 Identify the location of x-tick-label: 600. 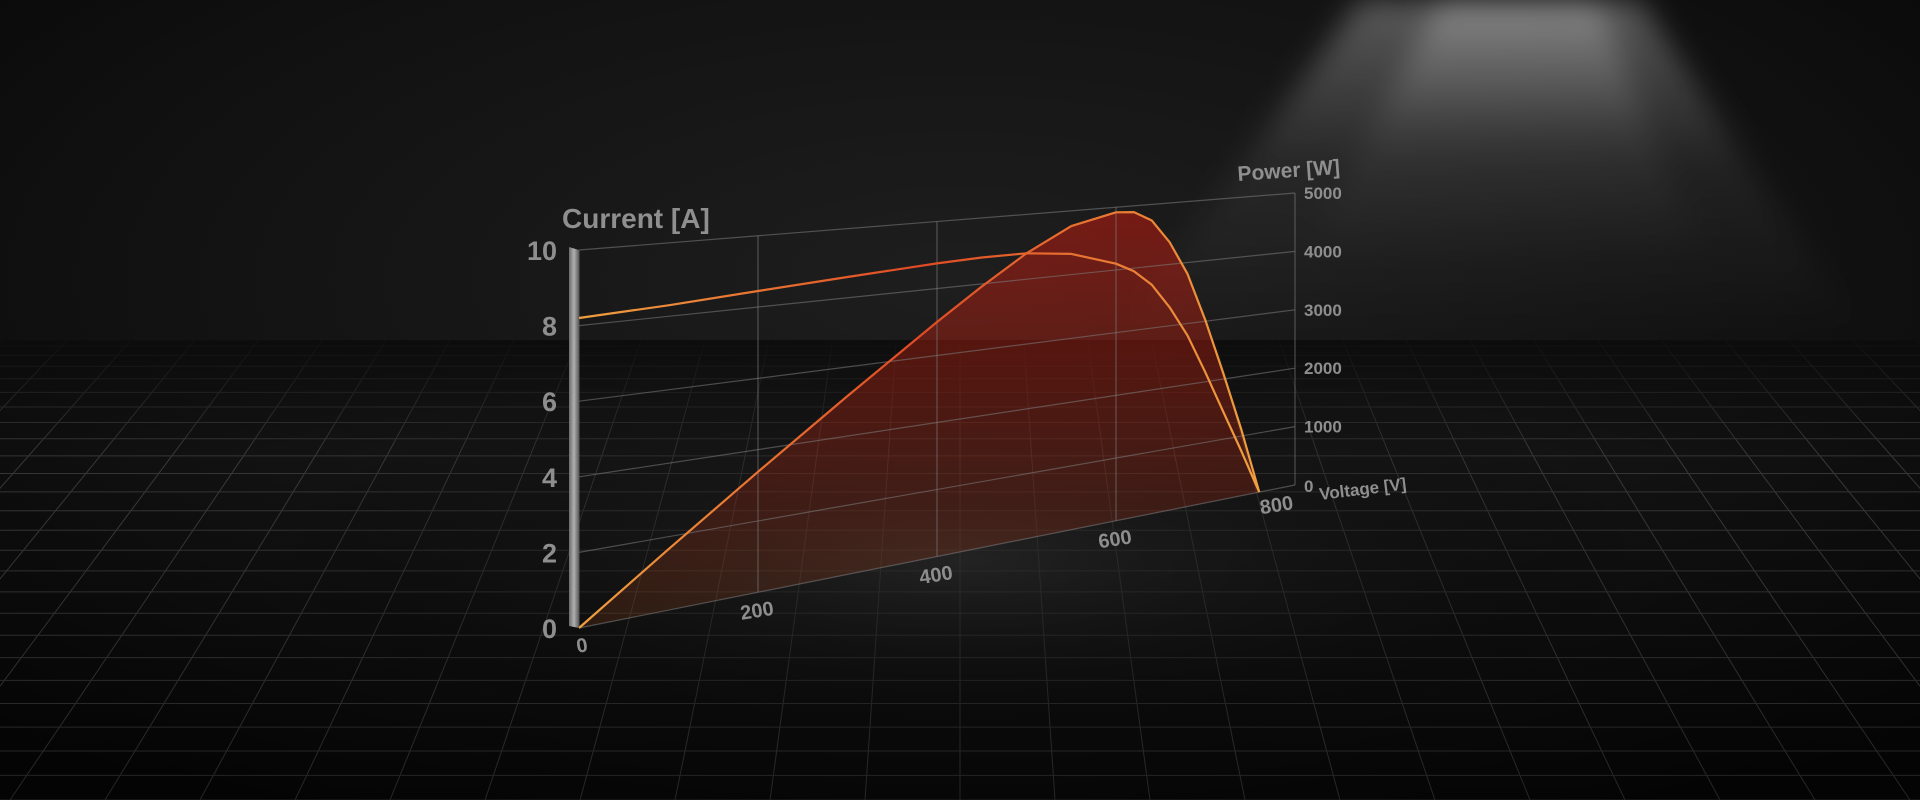
(1115, 539).